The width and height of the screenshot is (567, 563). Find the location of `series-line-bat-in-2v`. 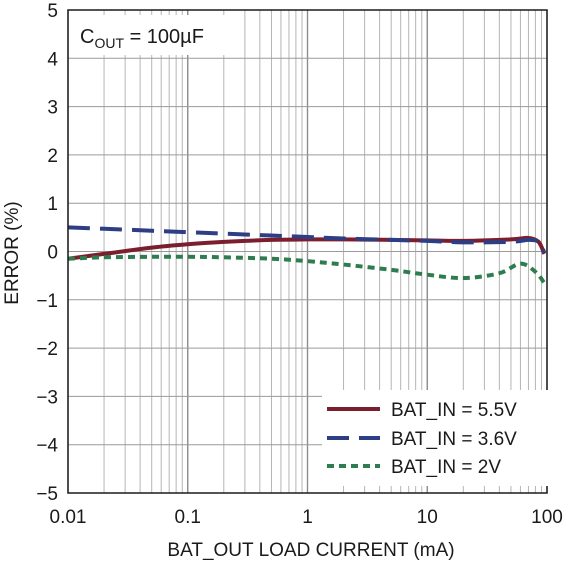

series-line-bat-in-2v is located at coordinates (306, 269).